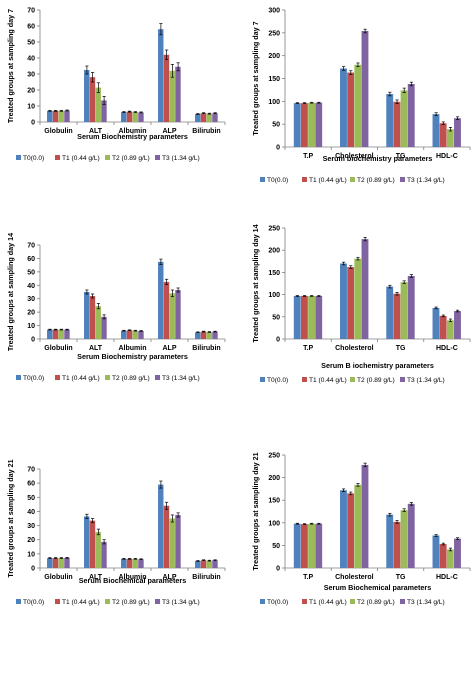 This screenshot has height=678, width=476. Describe the element at coordinates (31, 540) in the screenshot. I see `y-tick-label: 20` at that location.